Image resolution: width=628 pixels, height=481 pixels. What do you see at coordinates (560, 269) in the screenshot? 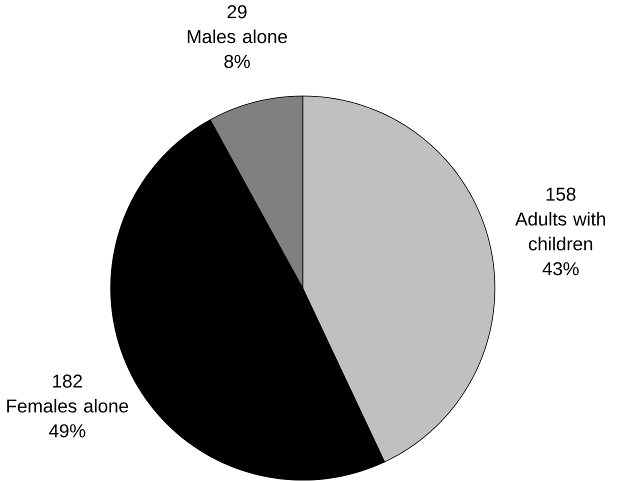
I see `data-label: 43%` at bounding box center [560, 269].